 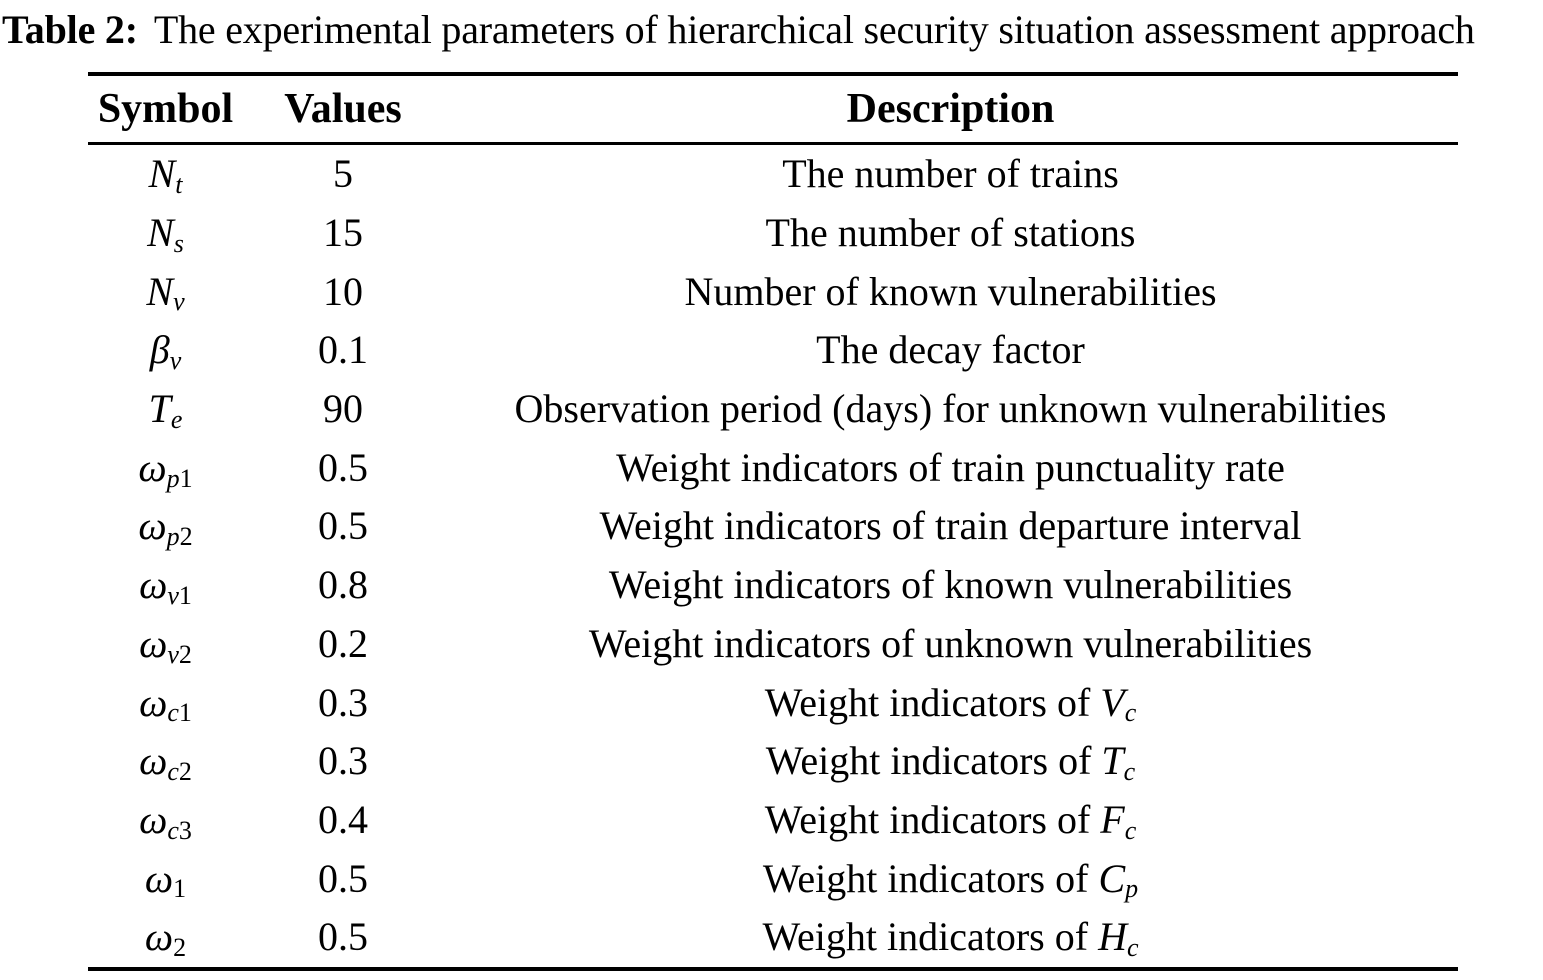 I want to click on description-cell: The number of trains, so click(x=950, y=174).